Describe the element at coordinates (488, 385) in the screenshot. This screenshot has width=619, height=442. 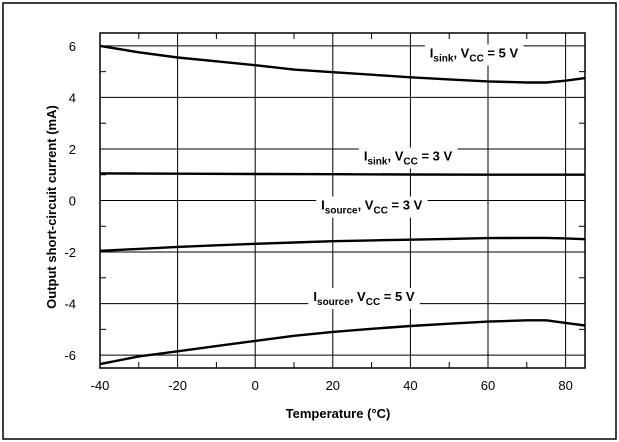
I see `x-tick-label: 60` at that location.